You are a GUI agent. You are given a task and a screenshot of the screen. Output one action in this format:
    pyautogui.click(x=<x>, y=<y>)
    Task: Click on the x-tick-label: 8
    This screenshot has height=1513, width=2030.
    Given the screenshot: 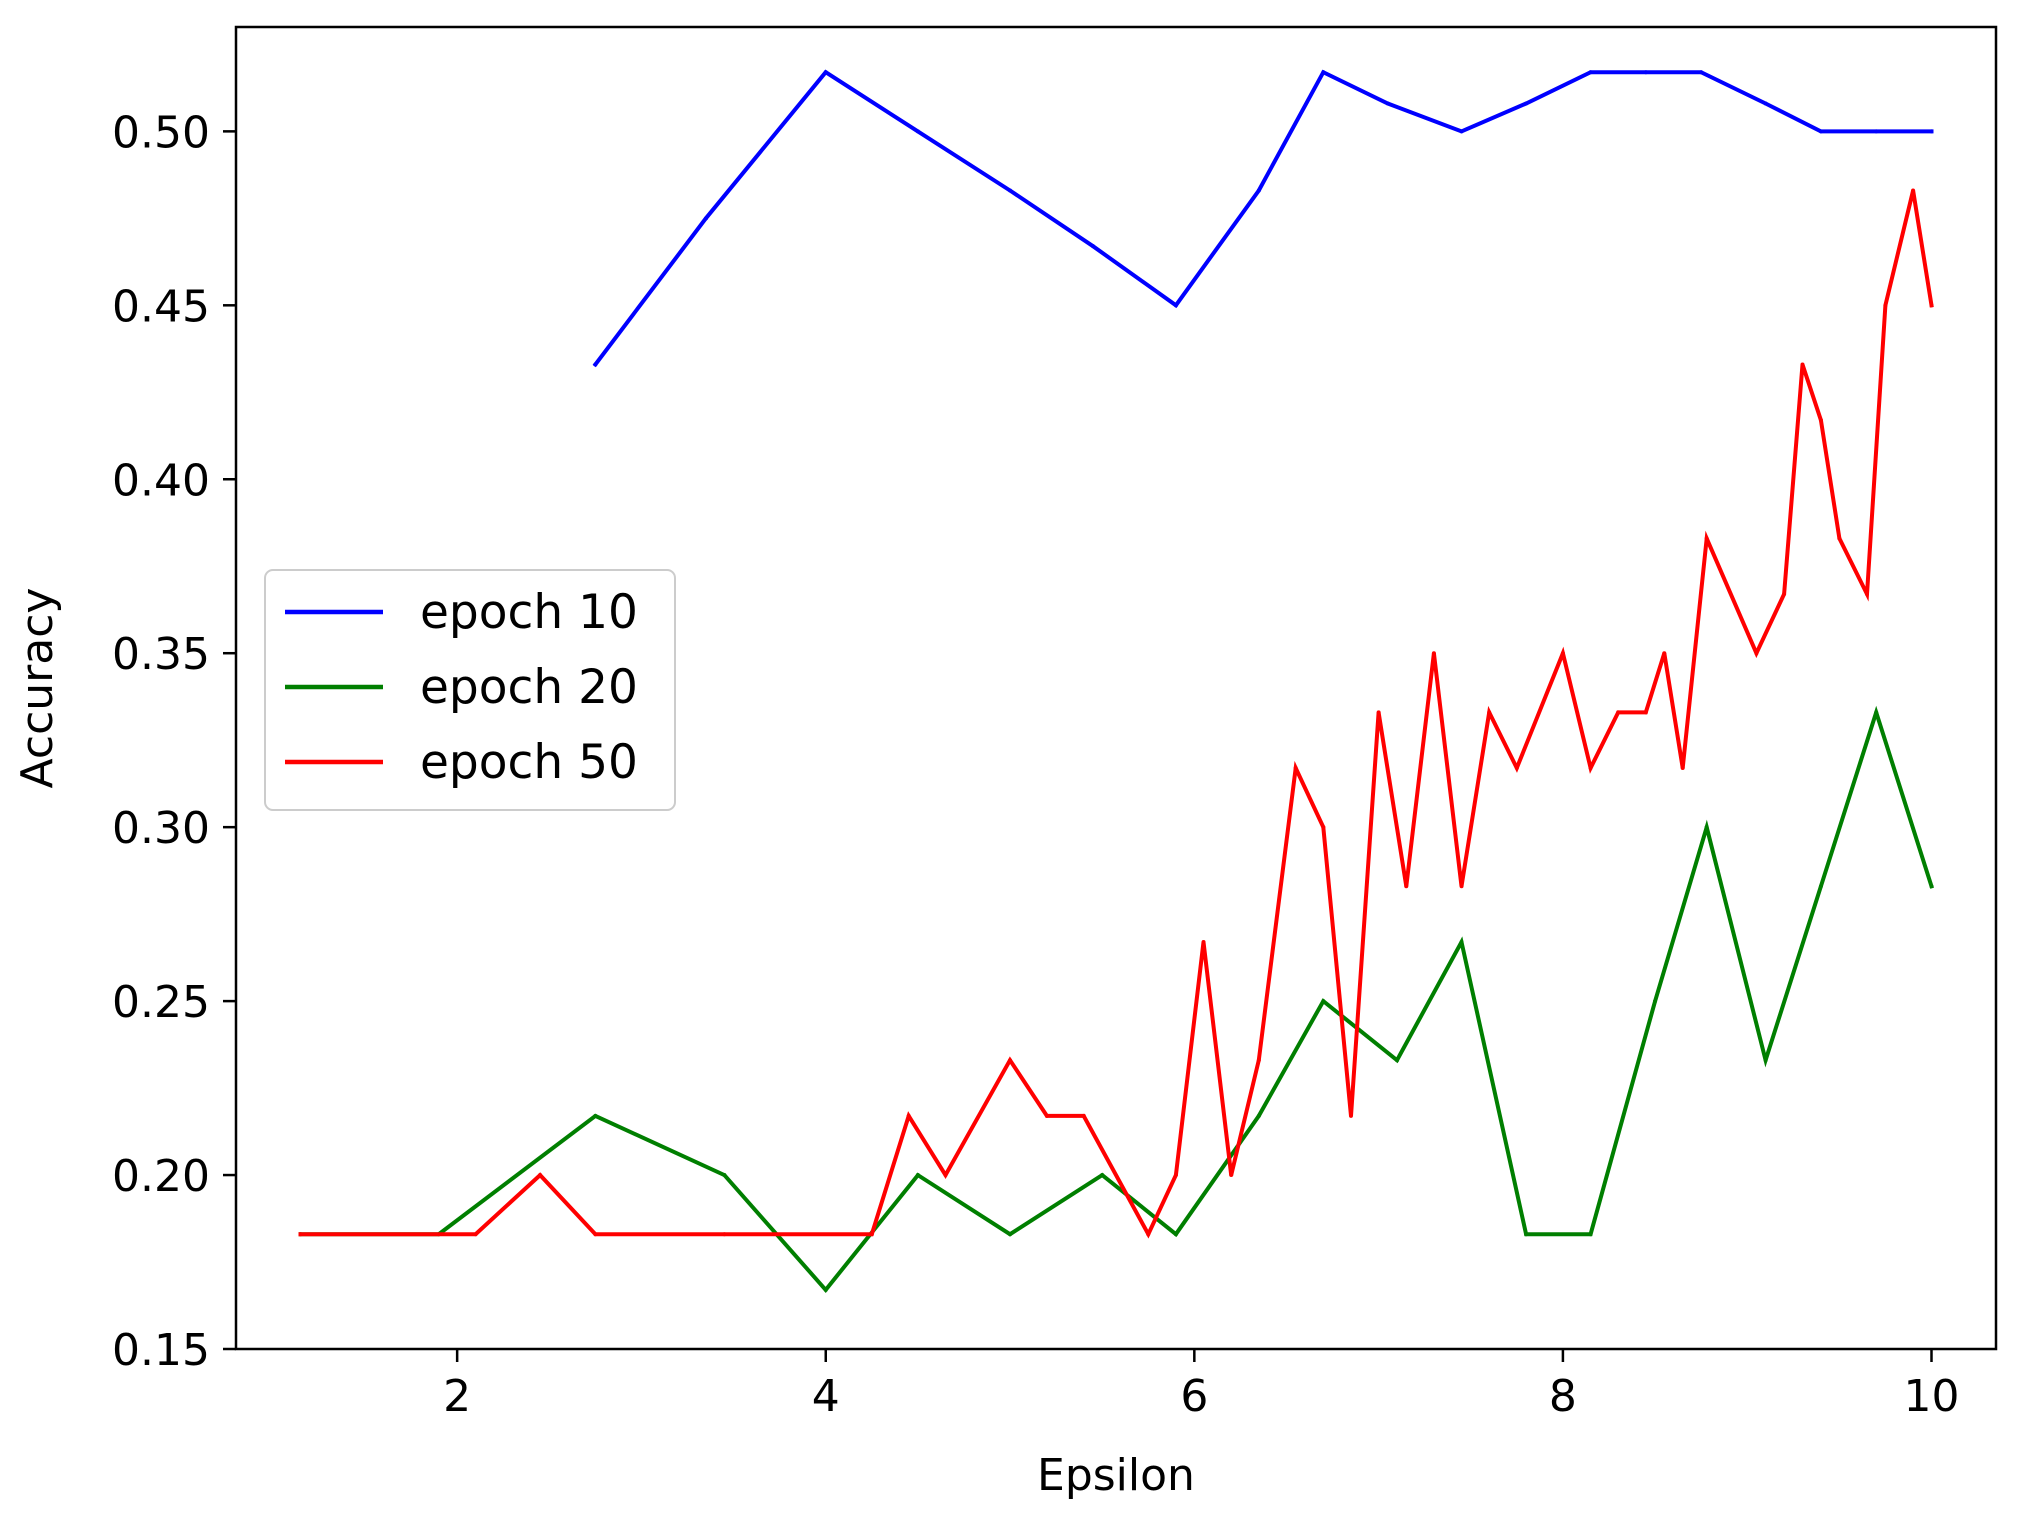 What is the action you would take?
    pyautogui.click(x=1563, y=1396)
    